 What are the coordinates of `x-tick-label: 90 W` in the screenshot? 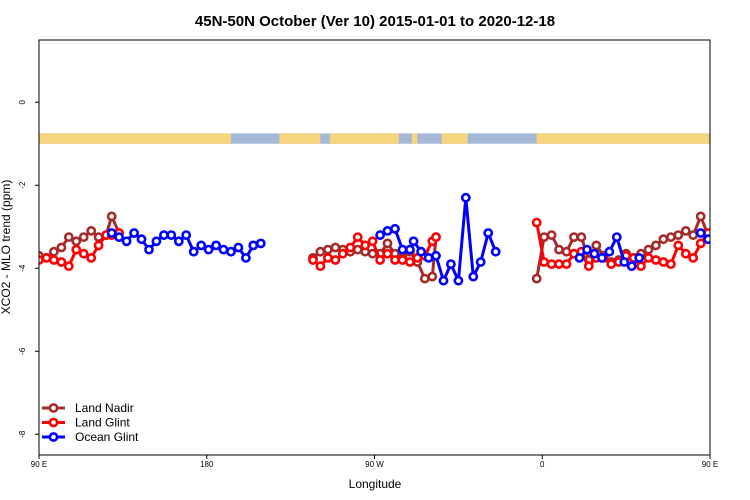 It's located at (374, 464).